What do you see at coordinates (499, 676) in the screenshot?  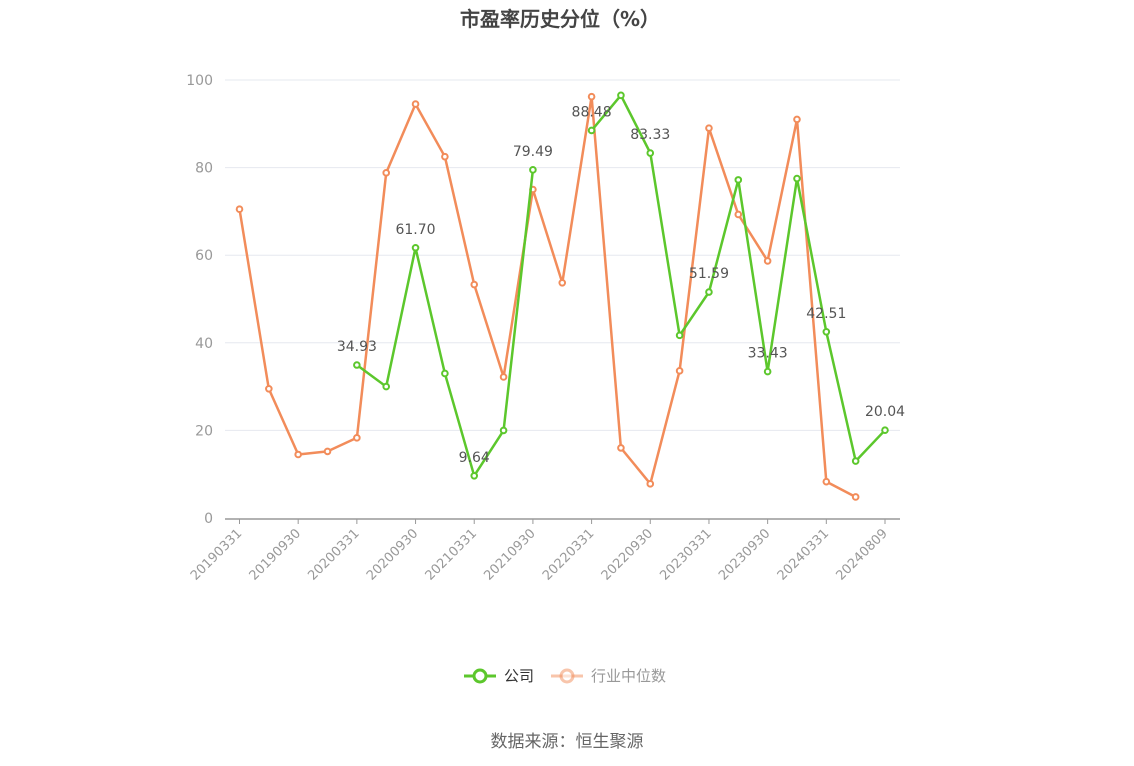 I see `legend-item-company: 公司` at bounding box center [499, 676].